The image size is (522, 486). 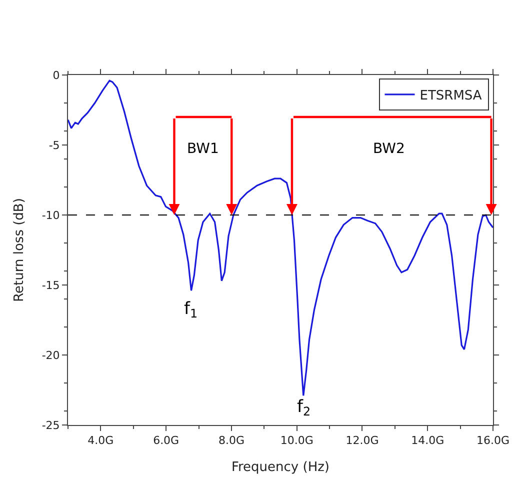 I want to click on x-tick-label: 16.0G, so click(x=493, y=441).